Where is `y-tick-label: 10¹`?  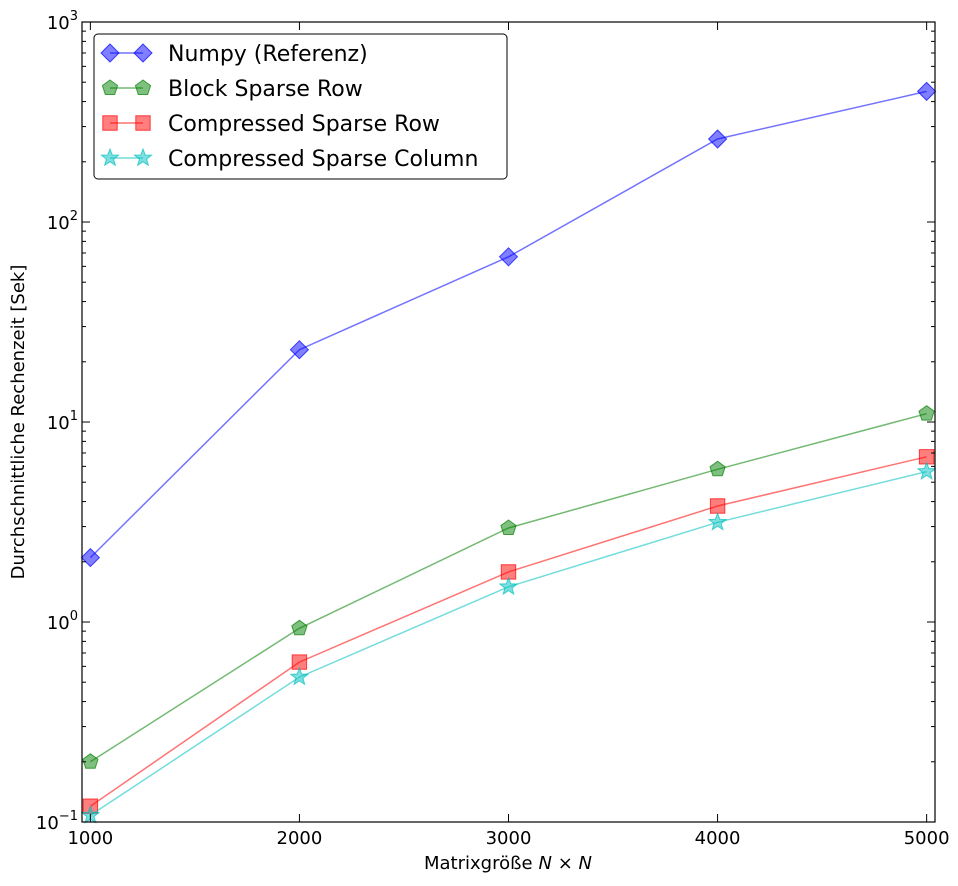 y-tick-label: 10¹ is located at coordinates (62, 421).